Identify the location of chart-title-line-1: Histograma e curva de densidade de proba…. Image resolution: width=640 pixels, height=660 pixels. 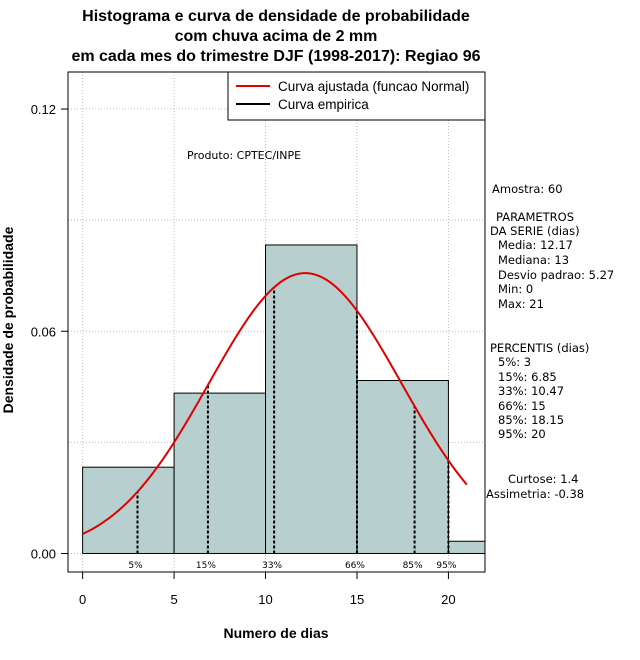
(276, 16).